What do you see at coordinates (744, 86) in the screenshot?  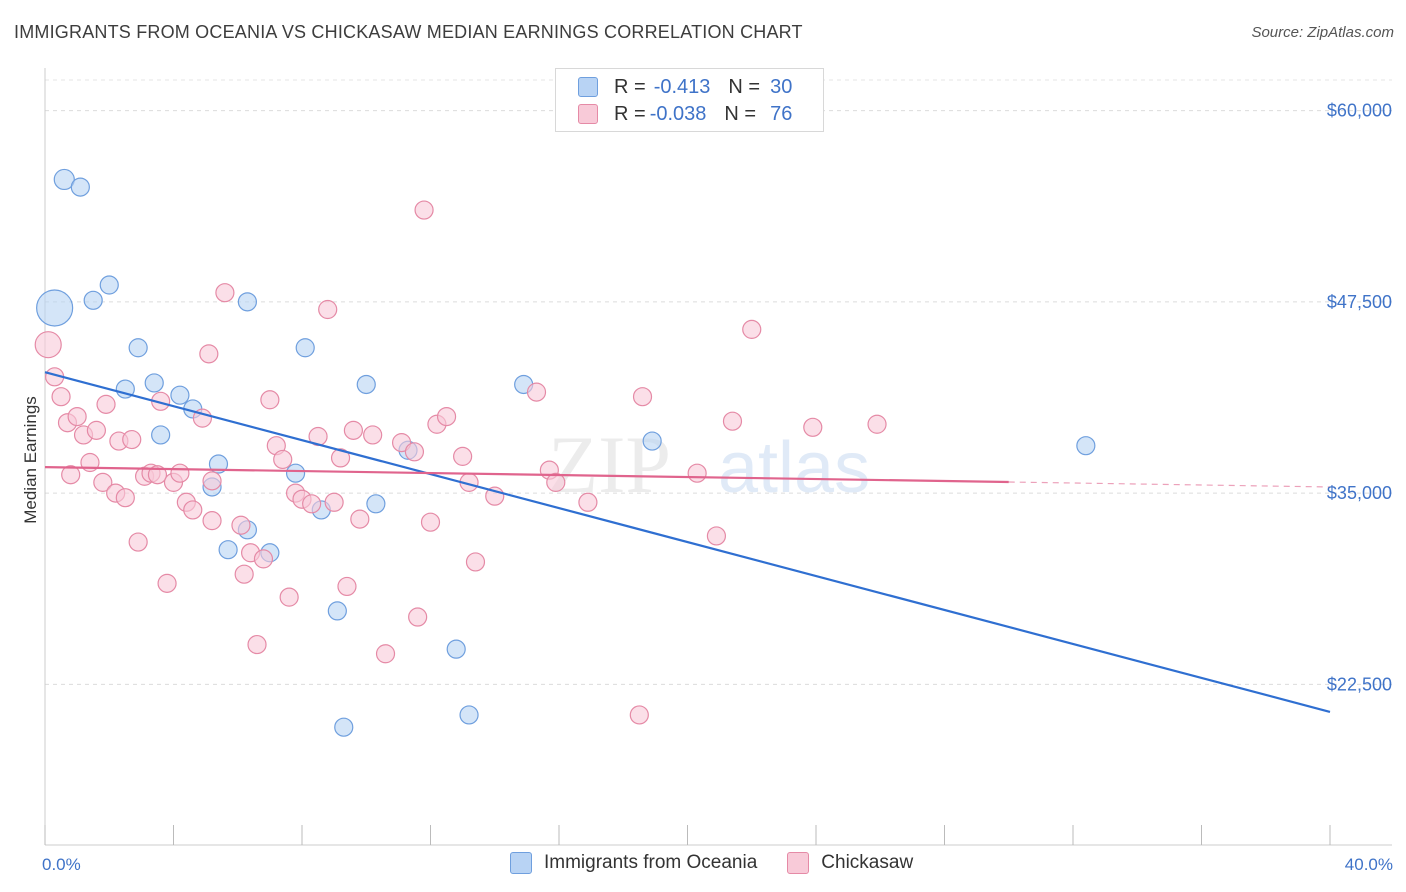 I see `legend-n-label: N =` at bounding box center [744, 86].